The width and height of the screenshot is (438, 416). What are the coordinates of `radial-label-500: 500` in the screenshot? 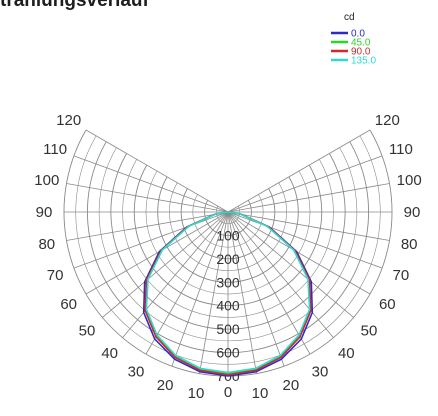 It's located at (228, 329).